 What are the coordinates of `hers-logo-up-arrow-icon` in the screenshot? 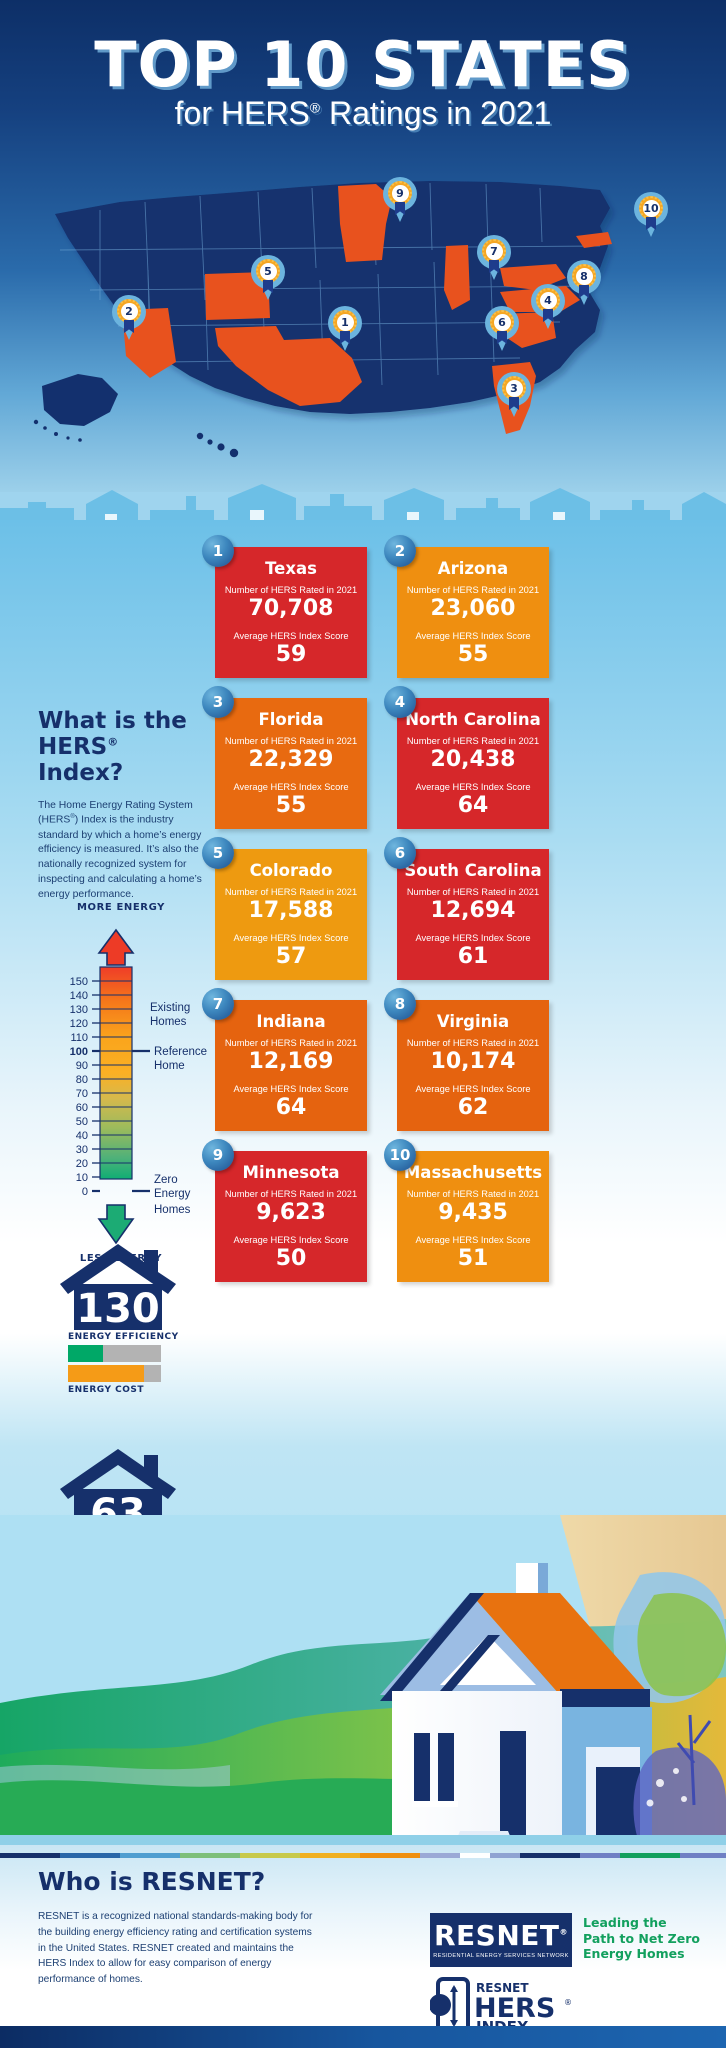 It's located at (454, 1988).